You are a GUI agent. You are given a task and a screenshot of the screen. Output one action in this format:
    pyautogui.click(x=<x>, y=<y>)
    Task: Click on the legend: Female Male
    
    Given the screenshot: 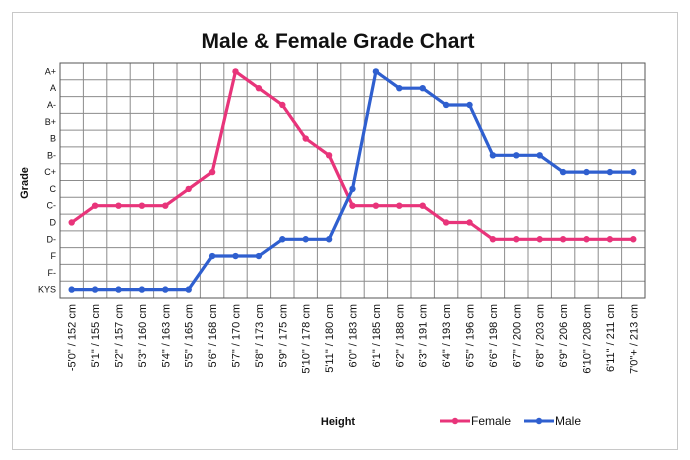 What is the action you would take?
    pyautogui.click(x=510, y=421)
    